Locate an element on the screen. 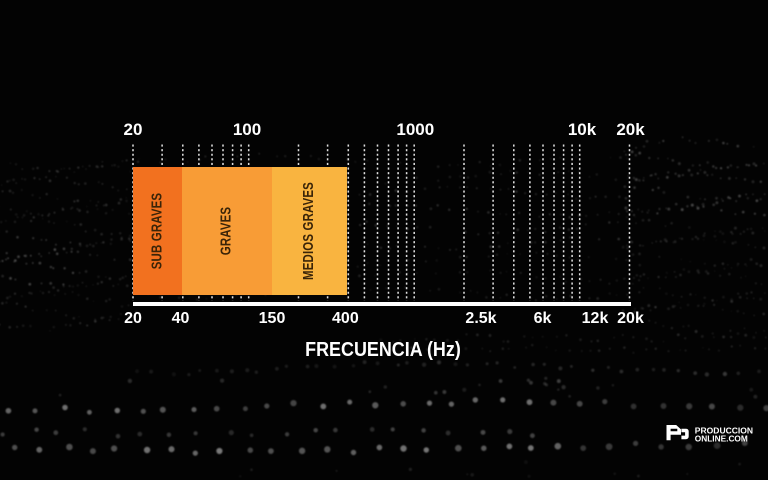 The height and width of the screenshot is (480, 768). svg-text: PRODUCCION is located at coordinates (724, 430).